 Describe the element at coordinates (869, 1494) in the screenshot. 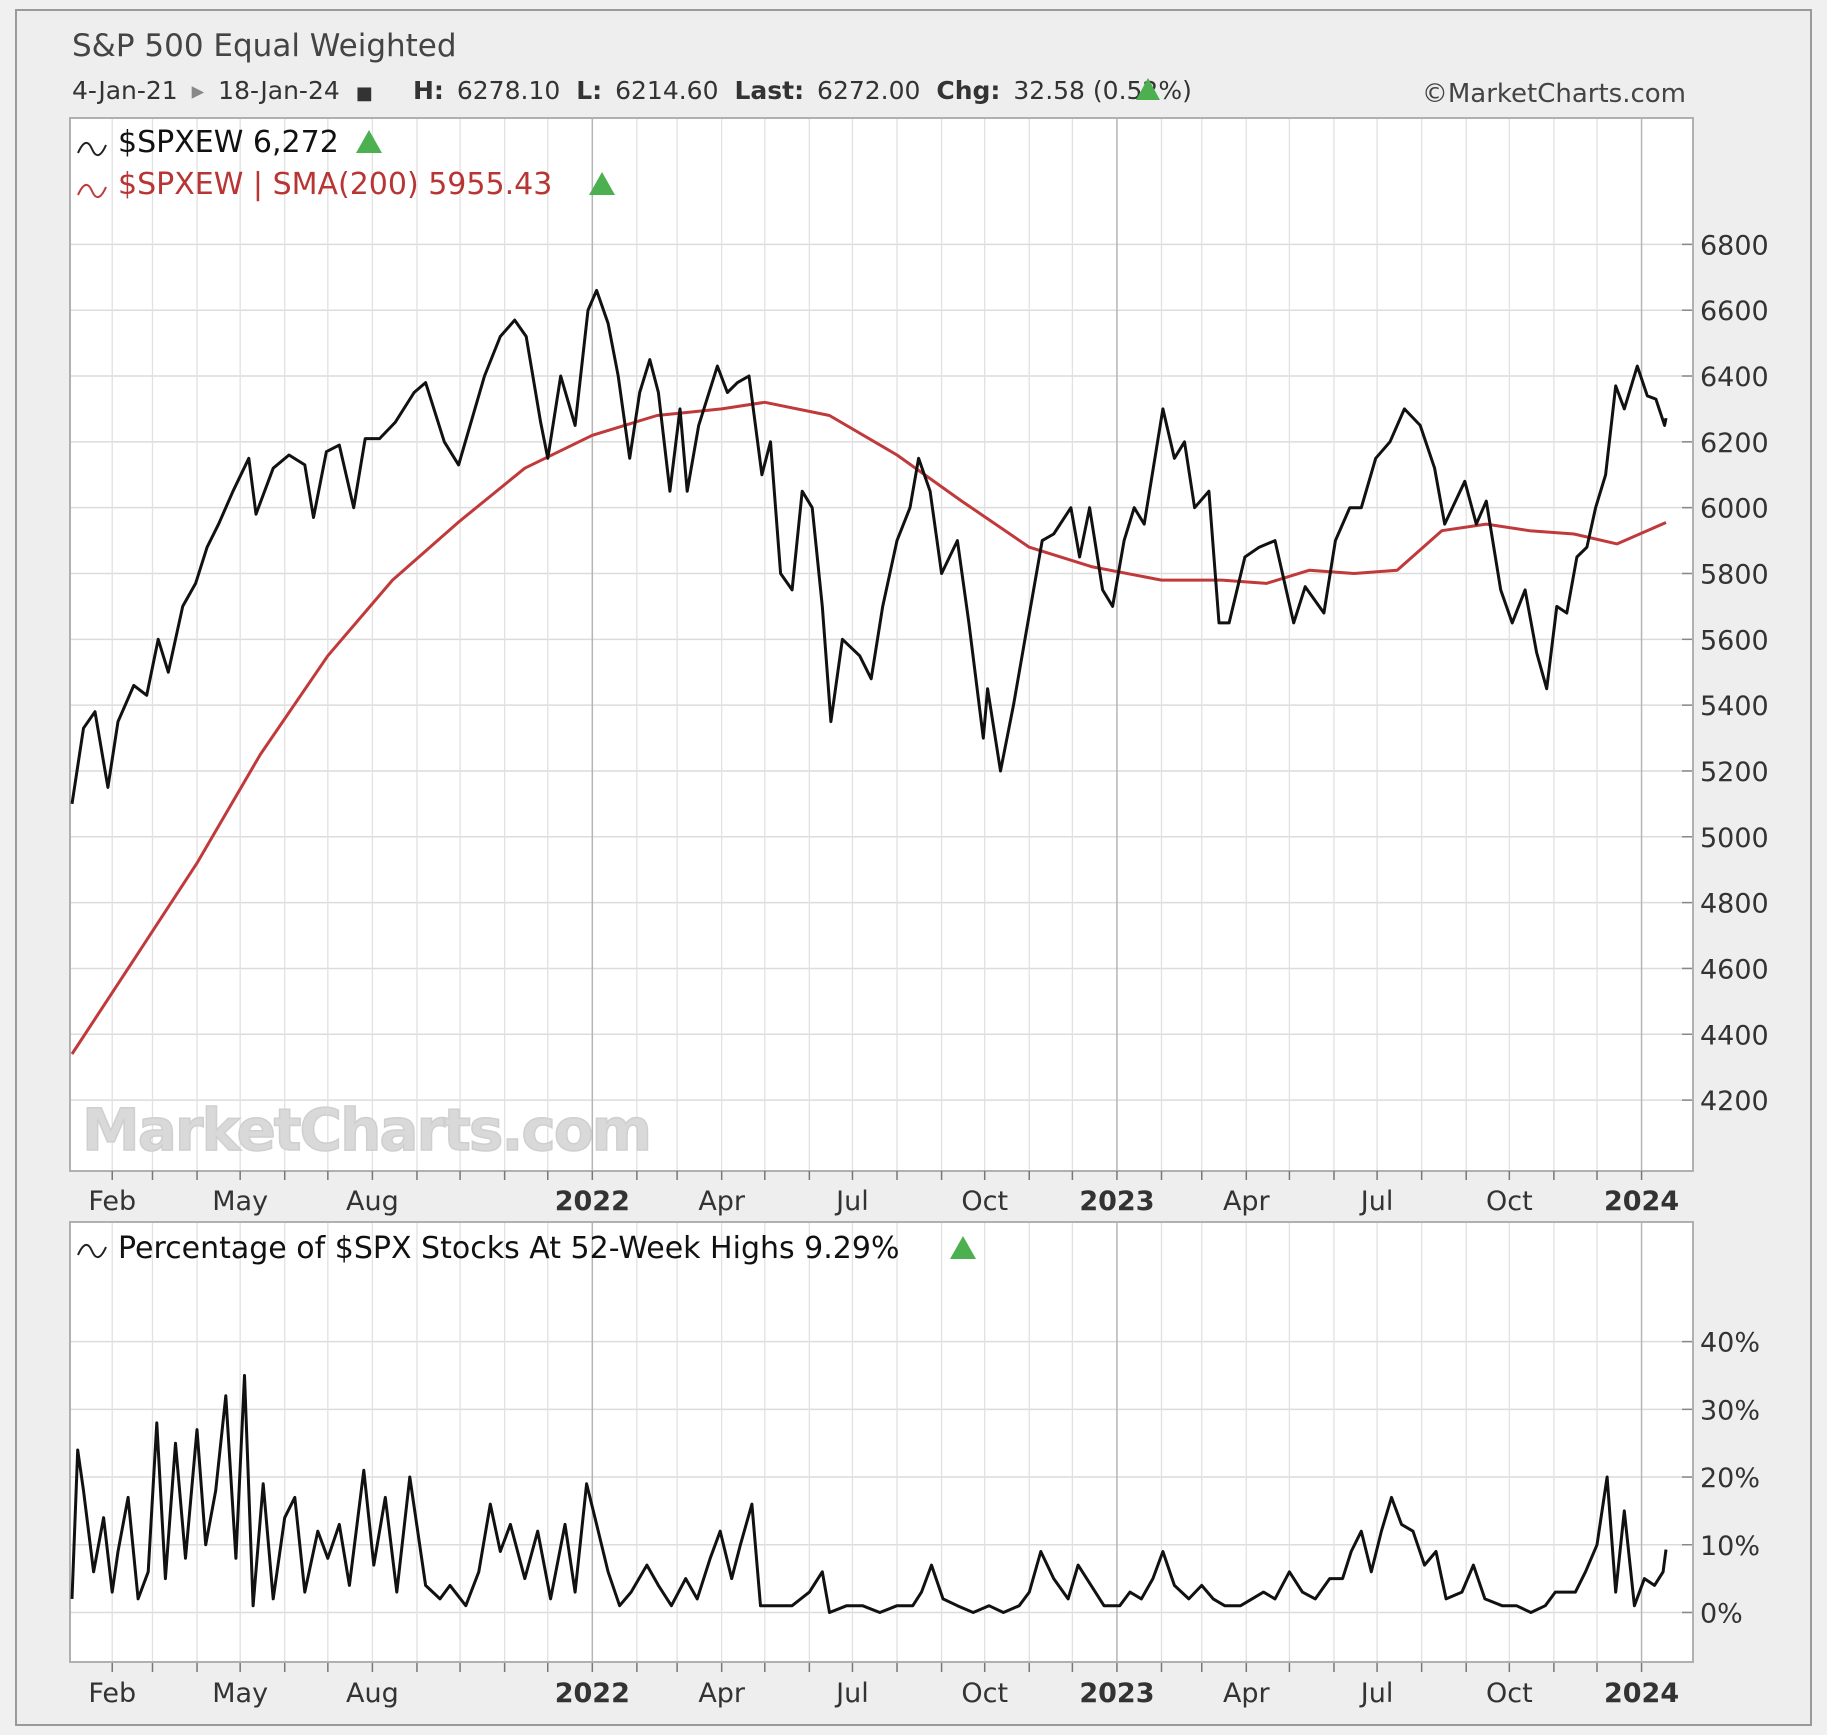

I see `breadth-line` at that location.